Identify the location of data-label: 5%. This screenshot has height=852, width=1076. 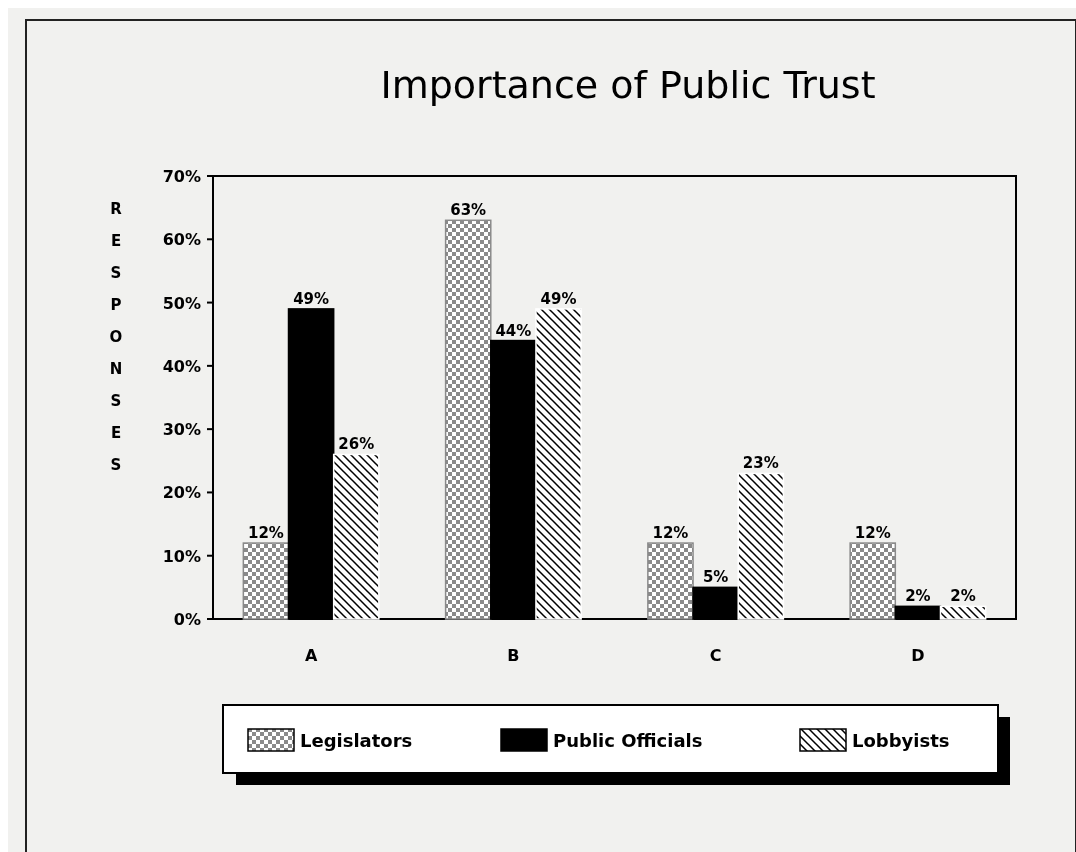
(715, 577).